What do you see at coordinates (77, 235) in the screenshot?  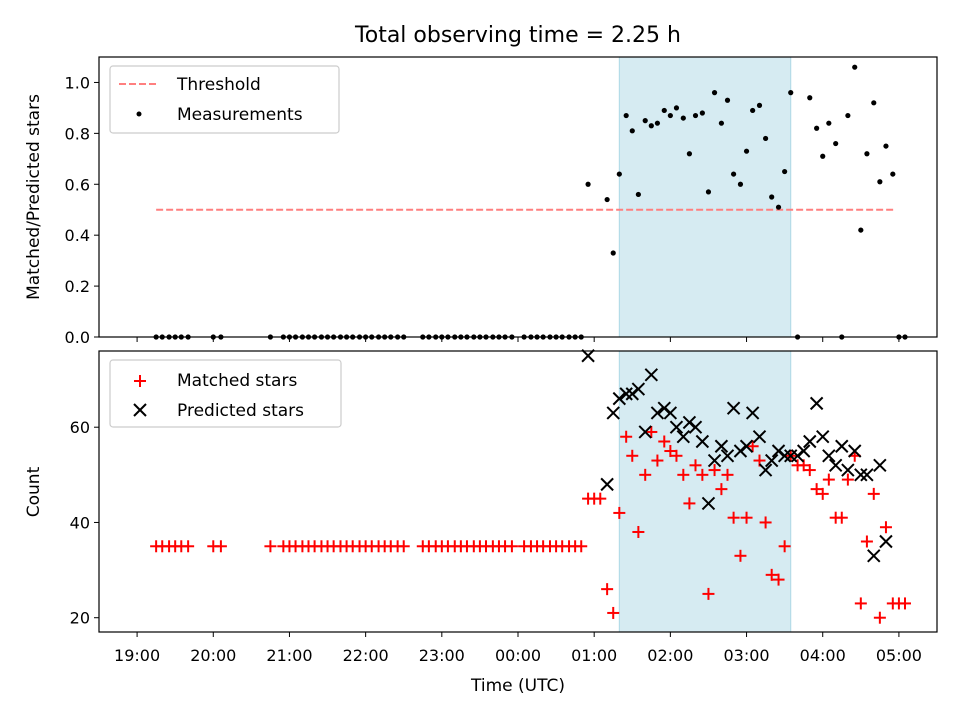 I see `top-y-tick-label: 0.4` at bounding box center [77, 235].